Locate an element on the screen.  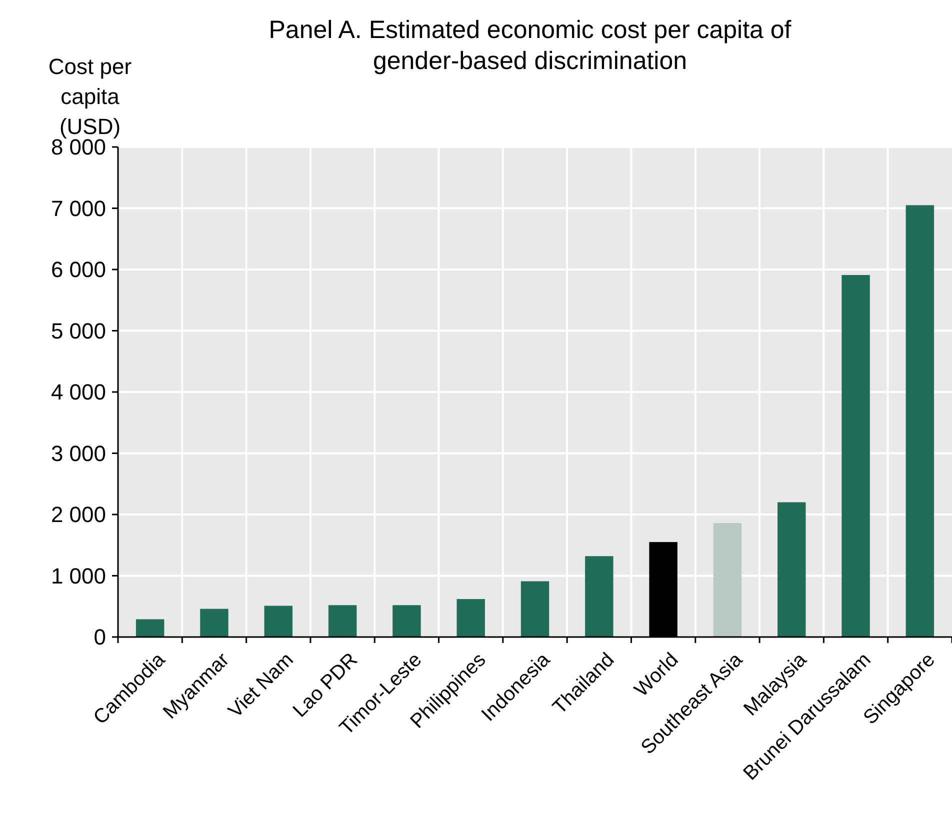
y-tick-label: 3 000 is located at coordinates (78, 453).